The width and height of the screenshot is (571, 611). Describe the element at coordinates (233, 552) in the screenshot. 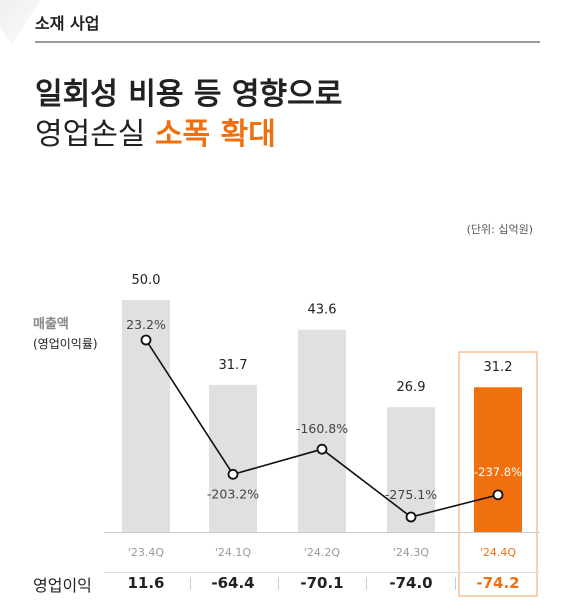

I see `x-tick-label: '24.1Q` at that location.